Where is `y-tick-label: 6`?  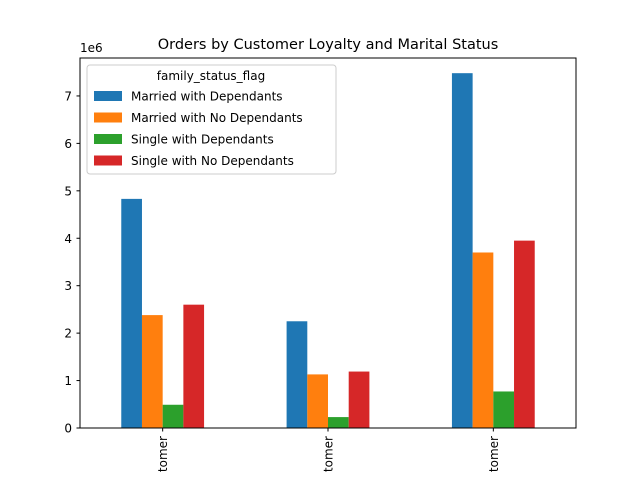
y-tick-label: 6 is located at coordinates (68, 144).